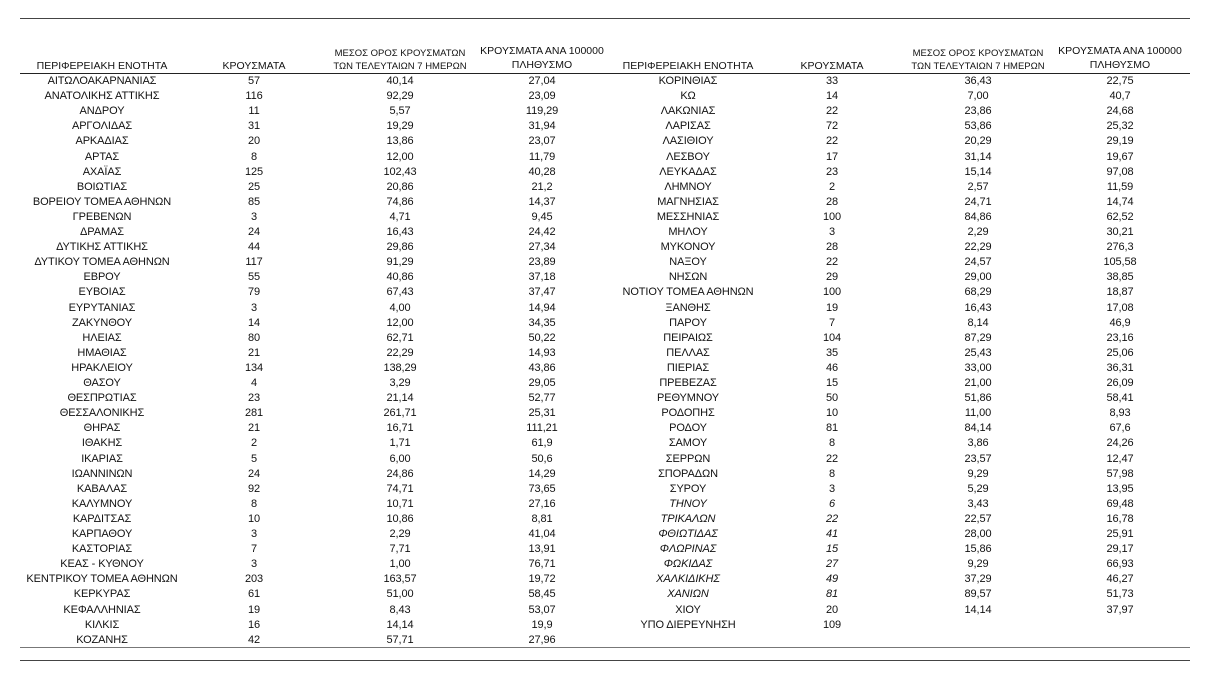  Describe the element at coordinates (400, 549) in the screenshot. I see `avg-7-days-cell: 7,71` at that location.